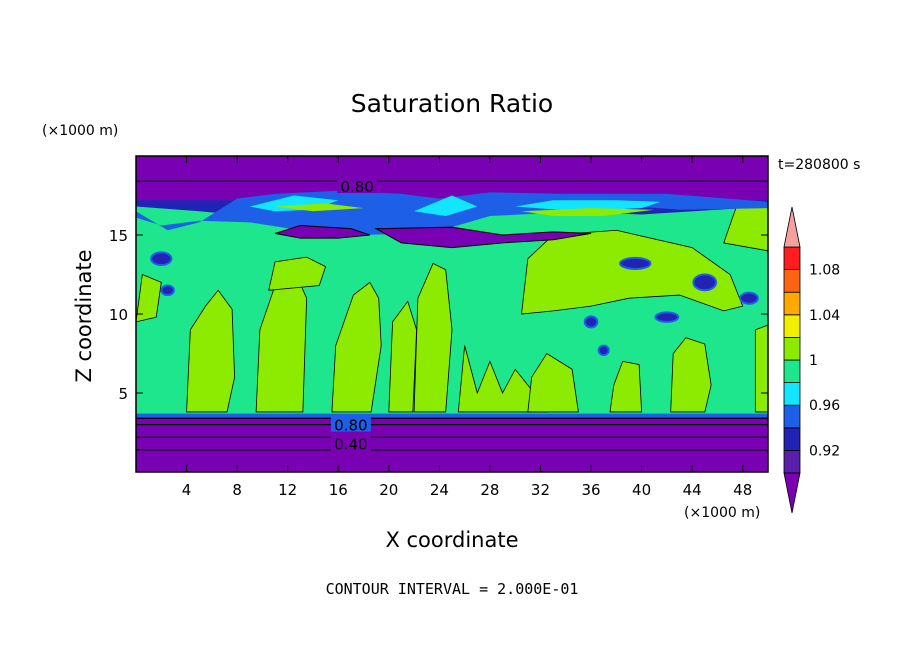 The width and height of the screenshot is (904, 654). What do you see at coordinates (819, 165) in the screenshot?
I see `time-label: t=280800 s` at bounding box center [819, 165].